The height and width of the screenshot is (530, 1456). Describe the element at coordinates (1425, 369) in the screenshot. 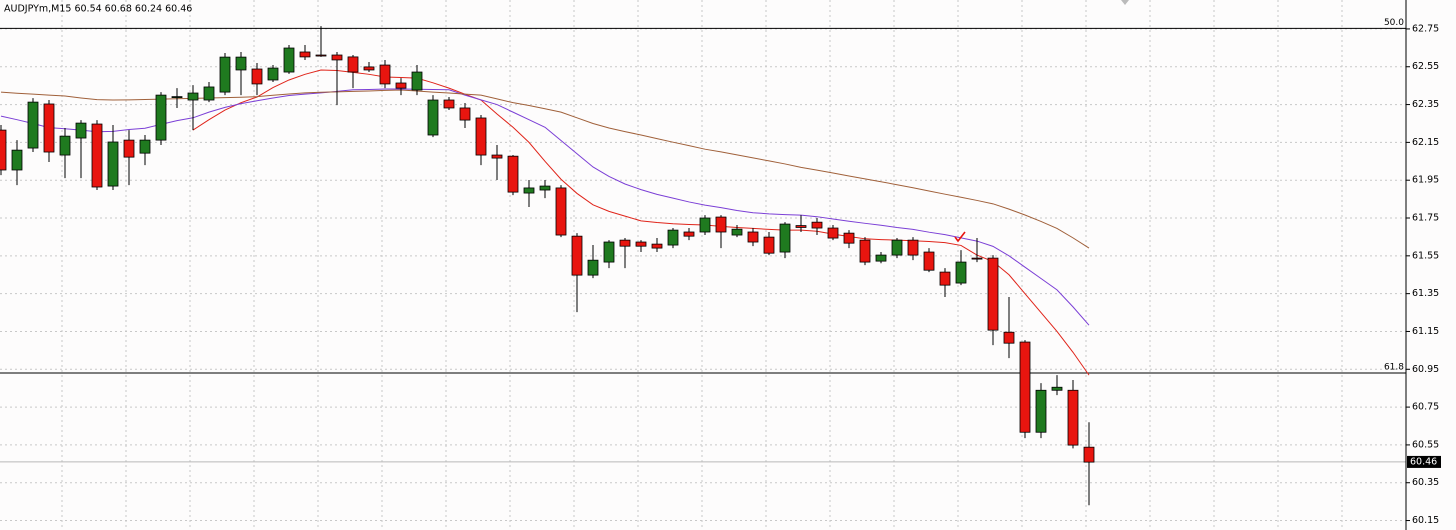

I see `y-tick-label: 60.95` at that location.